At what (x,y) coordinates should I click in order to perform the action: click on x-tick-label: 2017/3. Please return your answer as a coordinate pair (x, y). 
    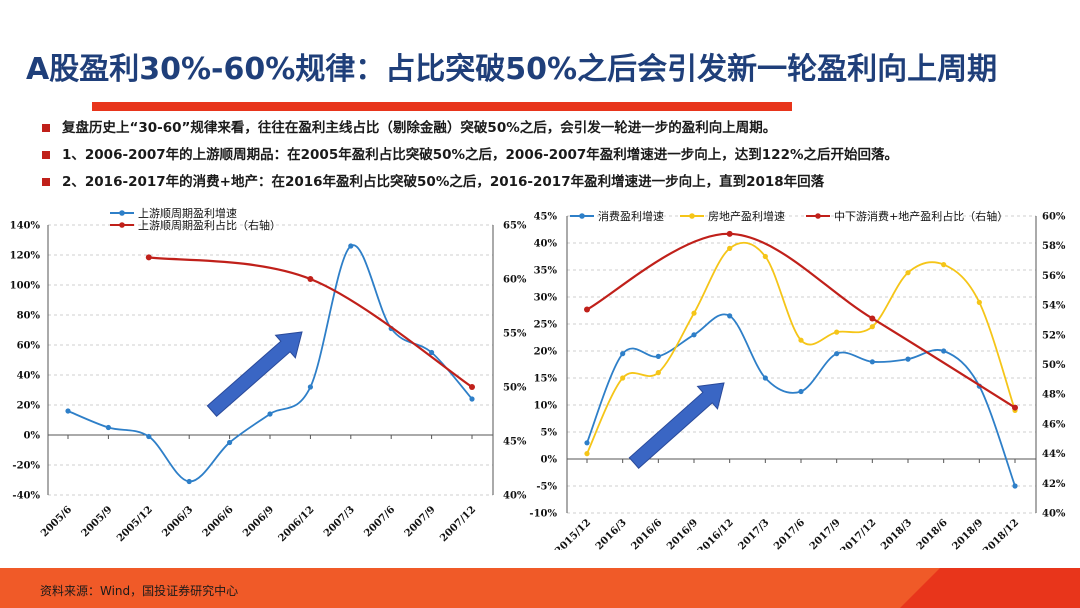
    Looking at the image, I should click on (753, 533).